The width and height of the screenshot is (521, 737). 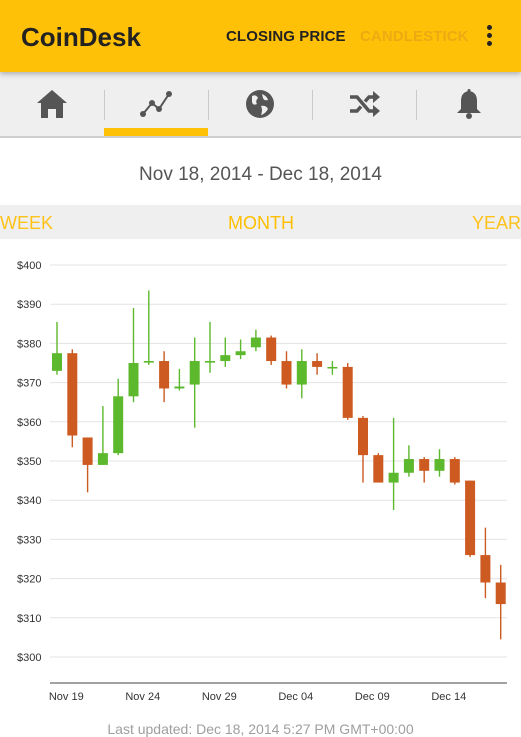 I want to click on globe-icon, so click(x=260, y=104).